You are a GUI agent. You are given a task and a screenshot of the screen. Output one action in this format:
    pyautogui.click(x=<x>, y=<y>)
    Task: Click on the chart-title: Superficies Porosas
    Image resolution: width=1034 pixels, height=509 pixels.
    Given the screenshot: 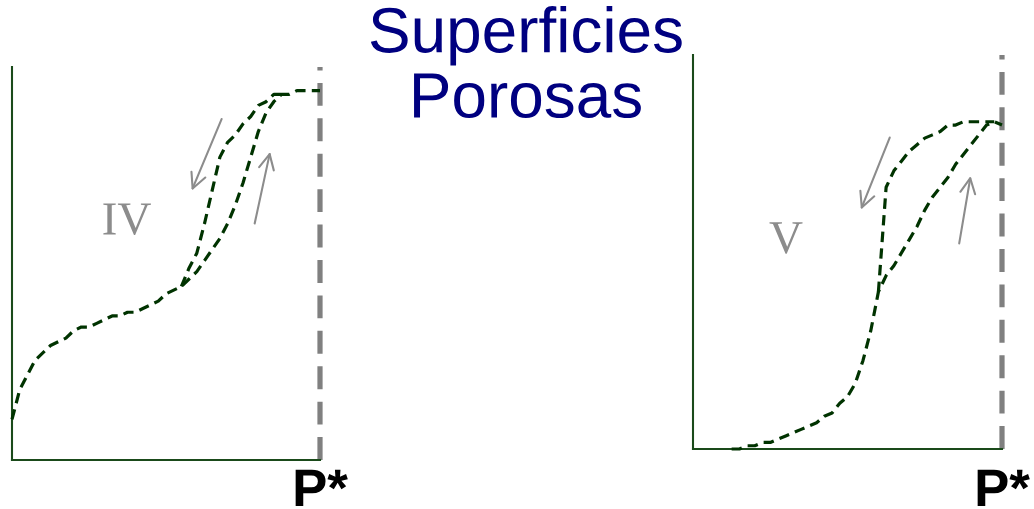 What is the action you would take?
    pyautogui.click(x=526, y=62)
    